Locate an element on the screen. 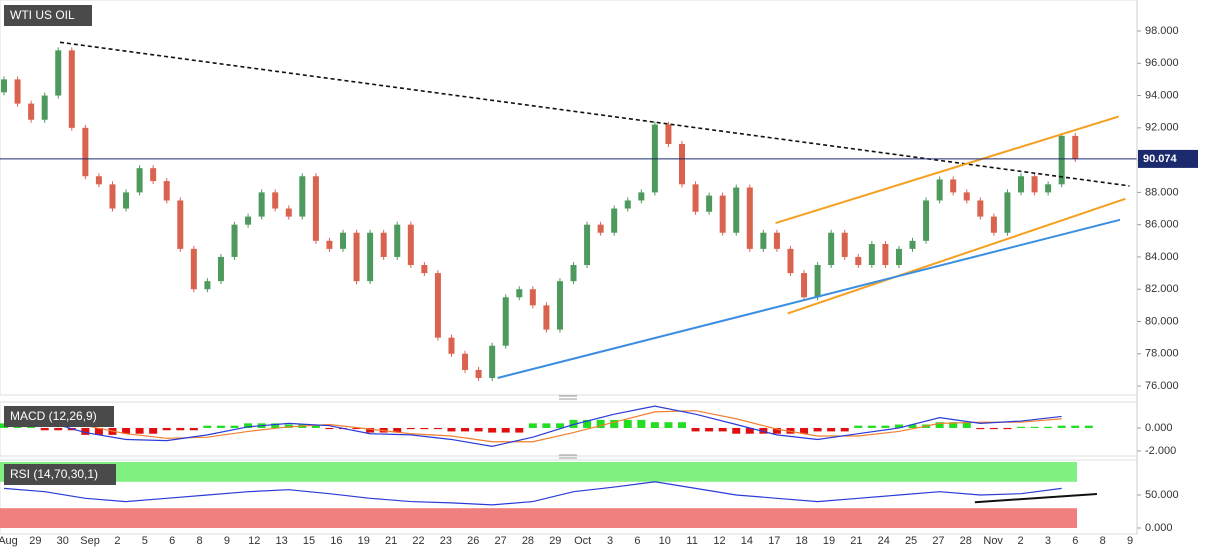 Image resolution: width=1207 pixels, height=560 pixels. x-tick-label: 9 is located at coordinates (1130, 541).